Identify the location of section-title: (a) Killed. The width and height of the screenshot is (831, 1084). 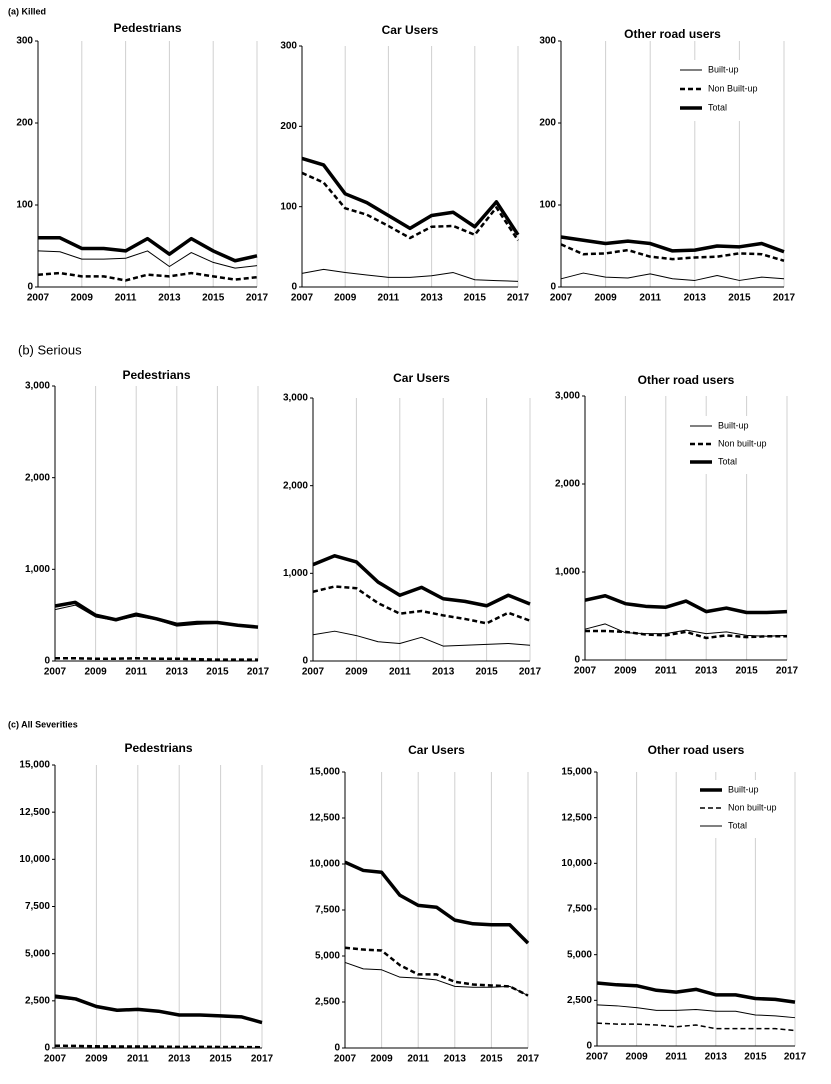
(27, 11).